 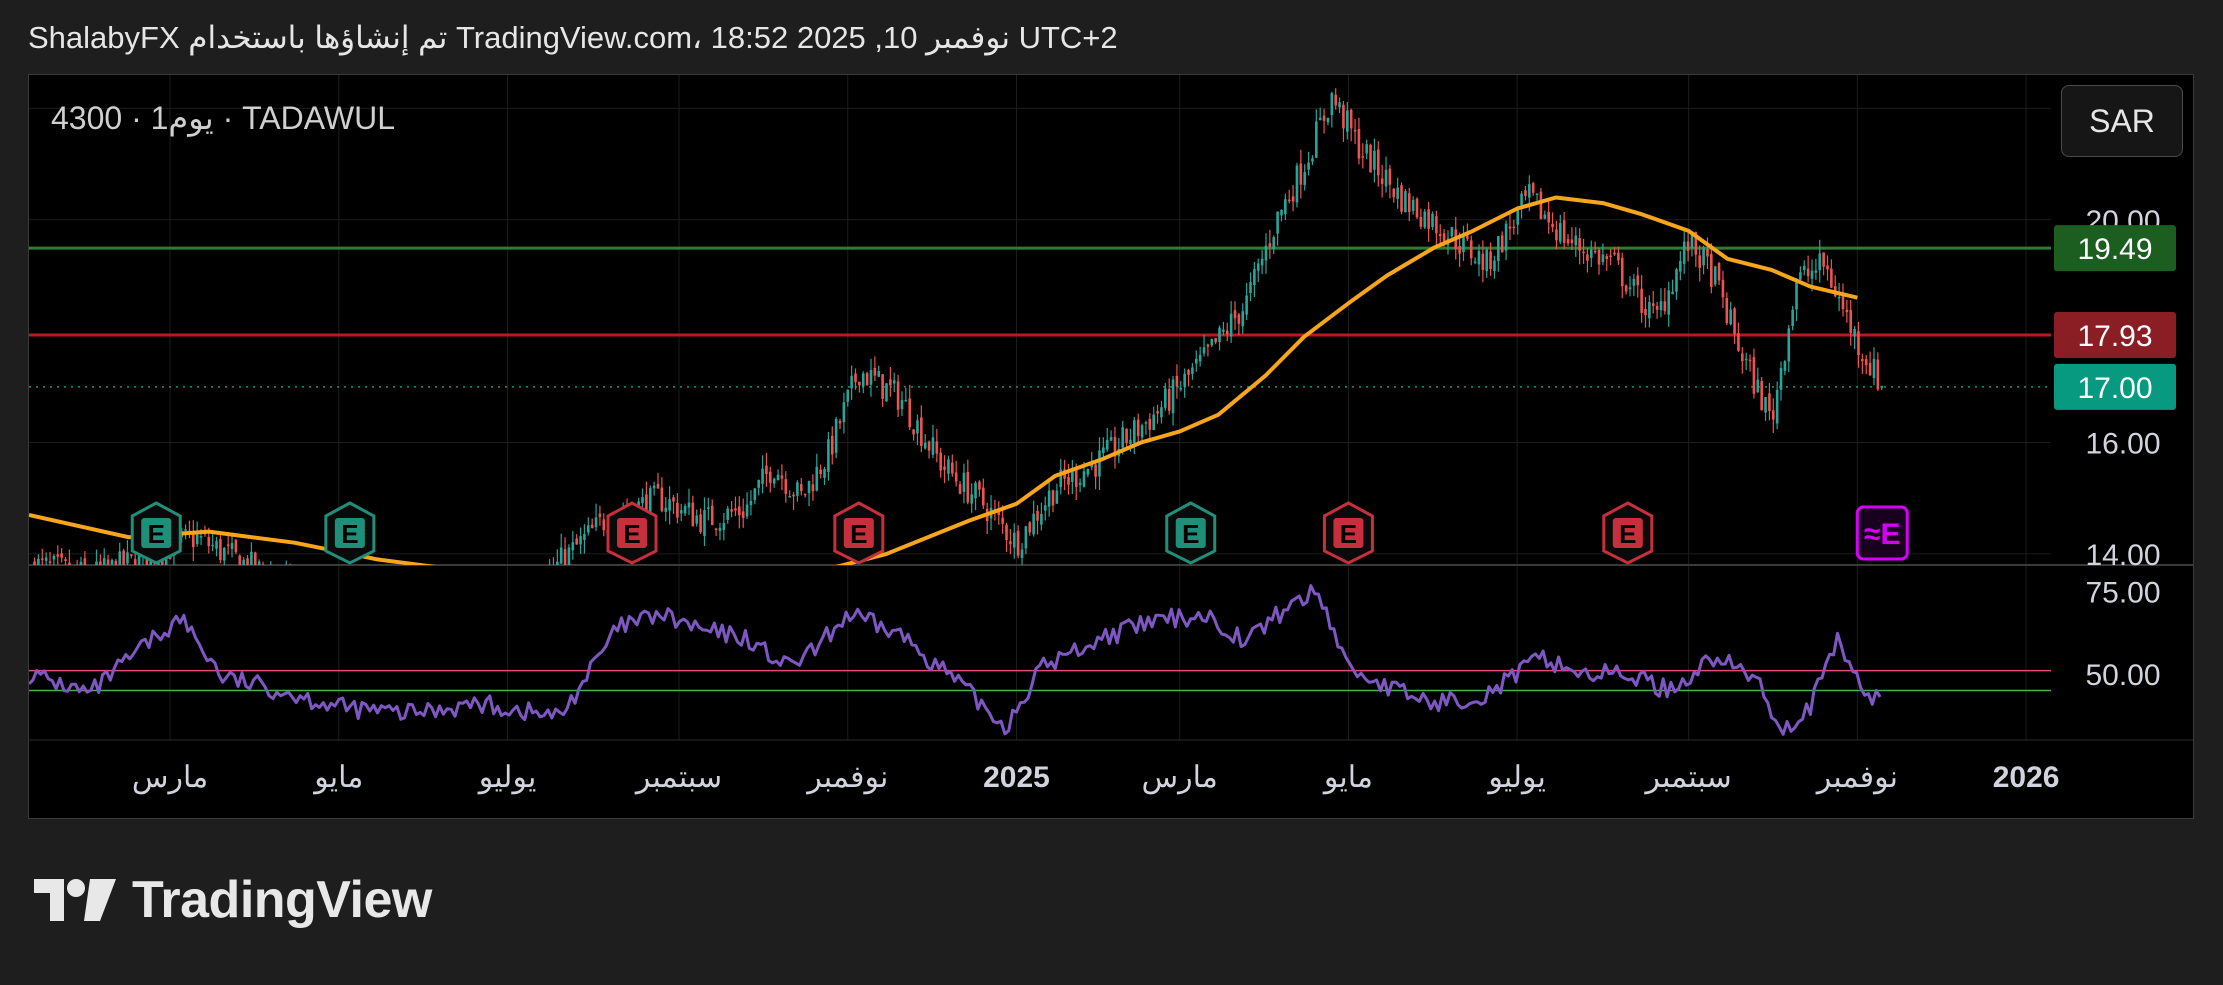 What do you see at coordinates (1856, 778) in the screenshot?
I see `date-axis-tick: نوفمبر` at bounding box center [1856, 778].